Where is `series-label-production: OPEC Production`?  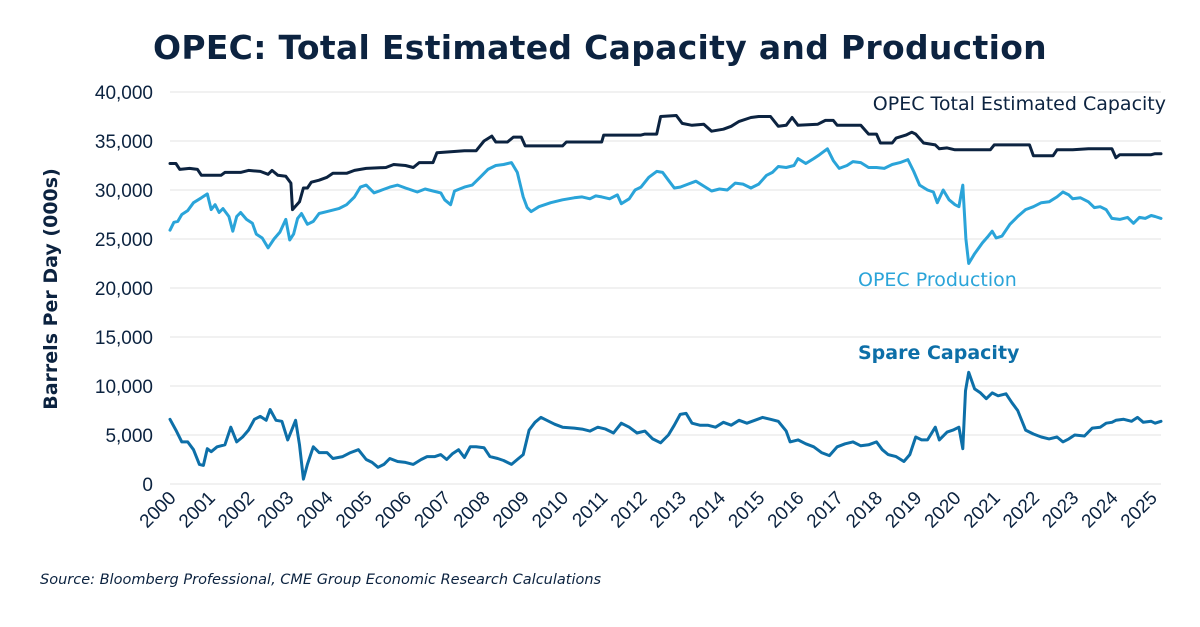 series-label-production: OPEC Production is located at coordinates (937, 280).